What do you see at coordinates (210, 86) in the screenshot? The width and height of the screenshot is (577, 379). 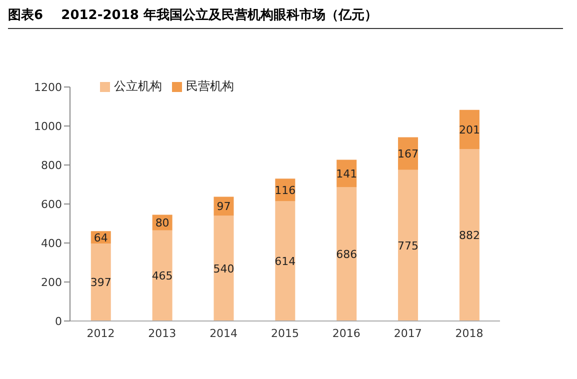 I see `legend-label: 民营机构` at bounding box center [210, 86].